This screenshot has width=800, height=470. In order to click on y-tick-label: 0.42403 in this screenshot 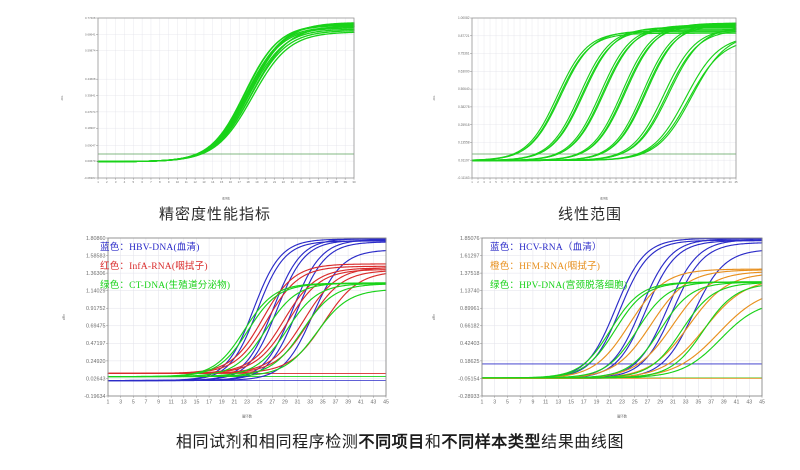, I will do `click(470, 344)`.